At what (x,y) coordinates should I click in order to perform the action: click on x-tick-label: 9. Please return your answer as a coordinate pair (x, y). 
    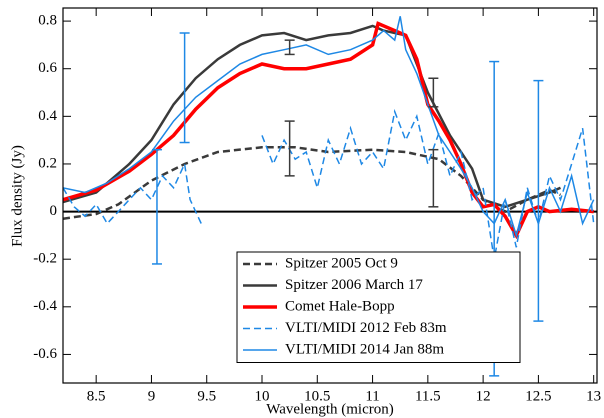
    Looking at the image, I should click on (152, 396).